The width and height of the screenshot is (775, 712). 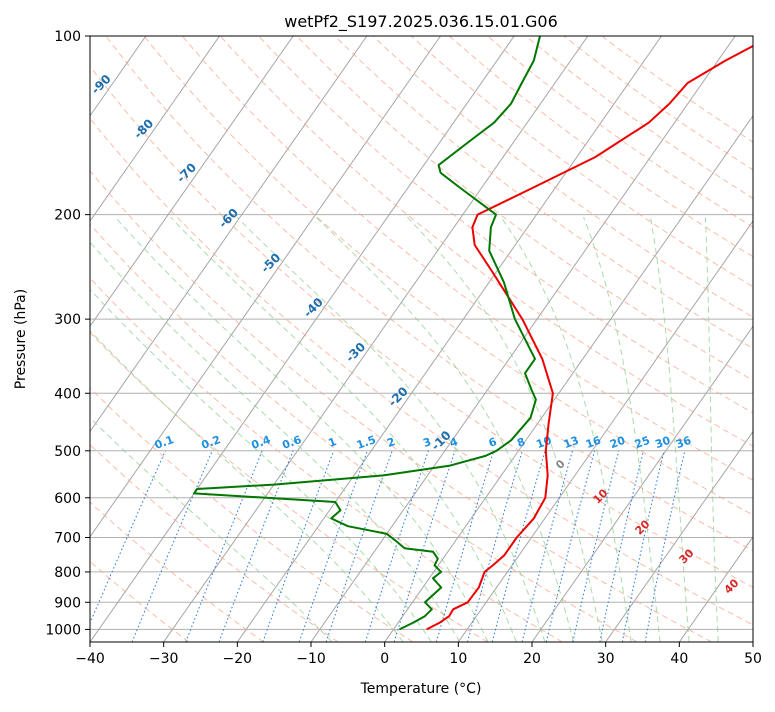 What do you see at coordinates (238, 659) in the screenshot?
I see `x-tick-label: −20` at bounding box center [238, 659].